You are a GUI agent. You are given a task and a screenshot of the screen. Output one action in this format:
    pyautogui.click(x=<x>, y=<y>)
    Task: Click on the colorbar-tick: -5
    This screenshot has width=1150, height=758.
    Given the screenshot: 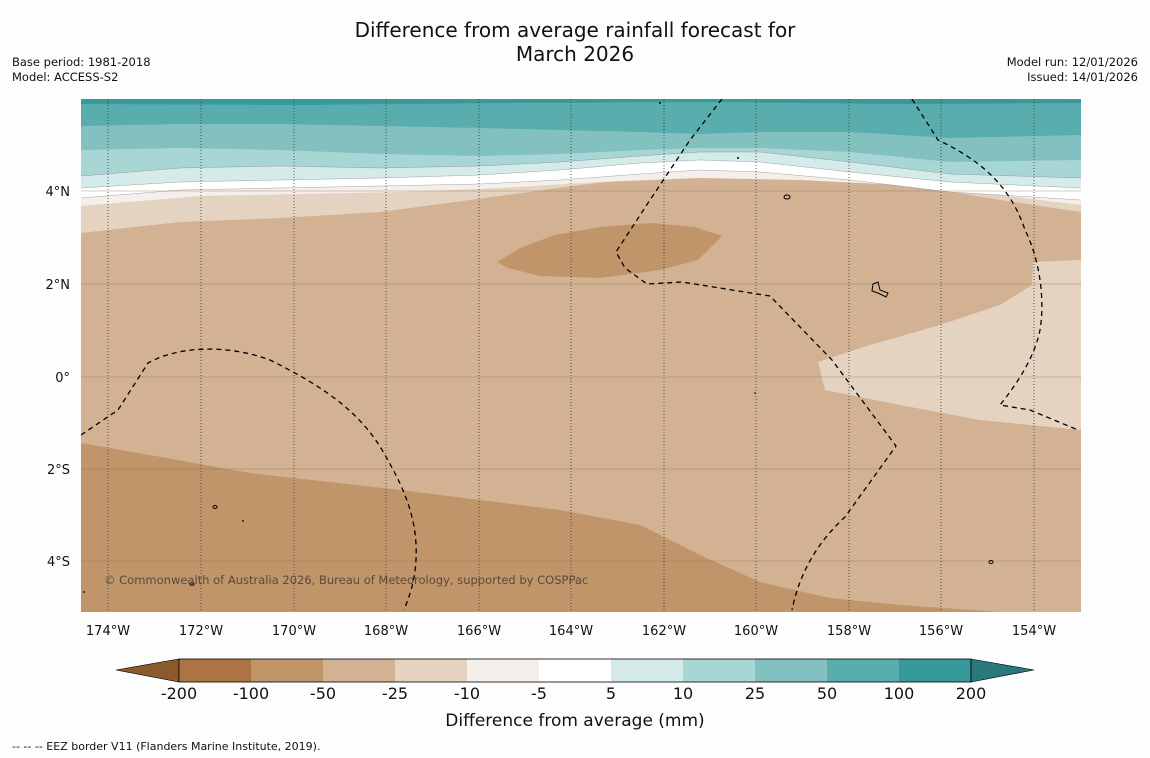 What is the action you would take?
    pyautogui.click(x=539, y=693)
    